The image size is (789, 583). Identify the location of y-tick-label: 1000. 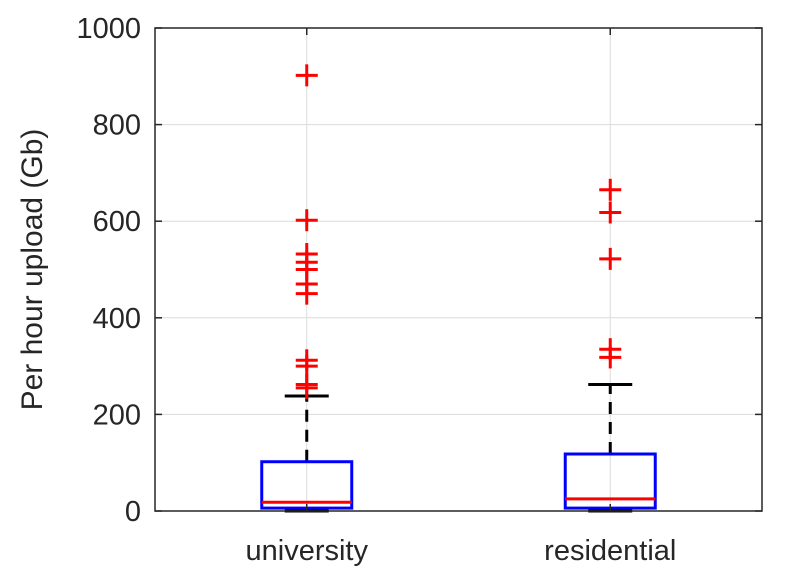
(108, 29).